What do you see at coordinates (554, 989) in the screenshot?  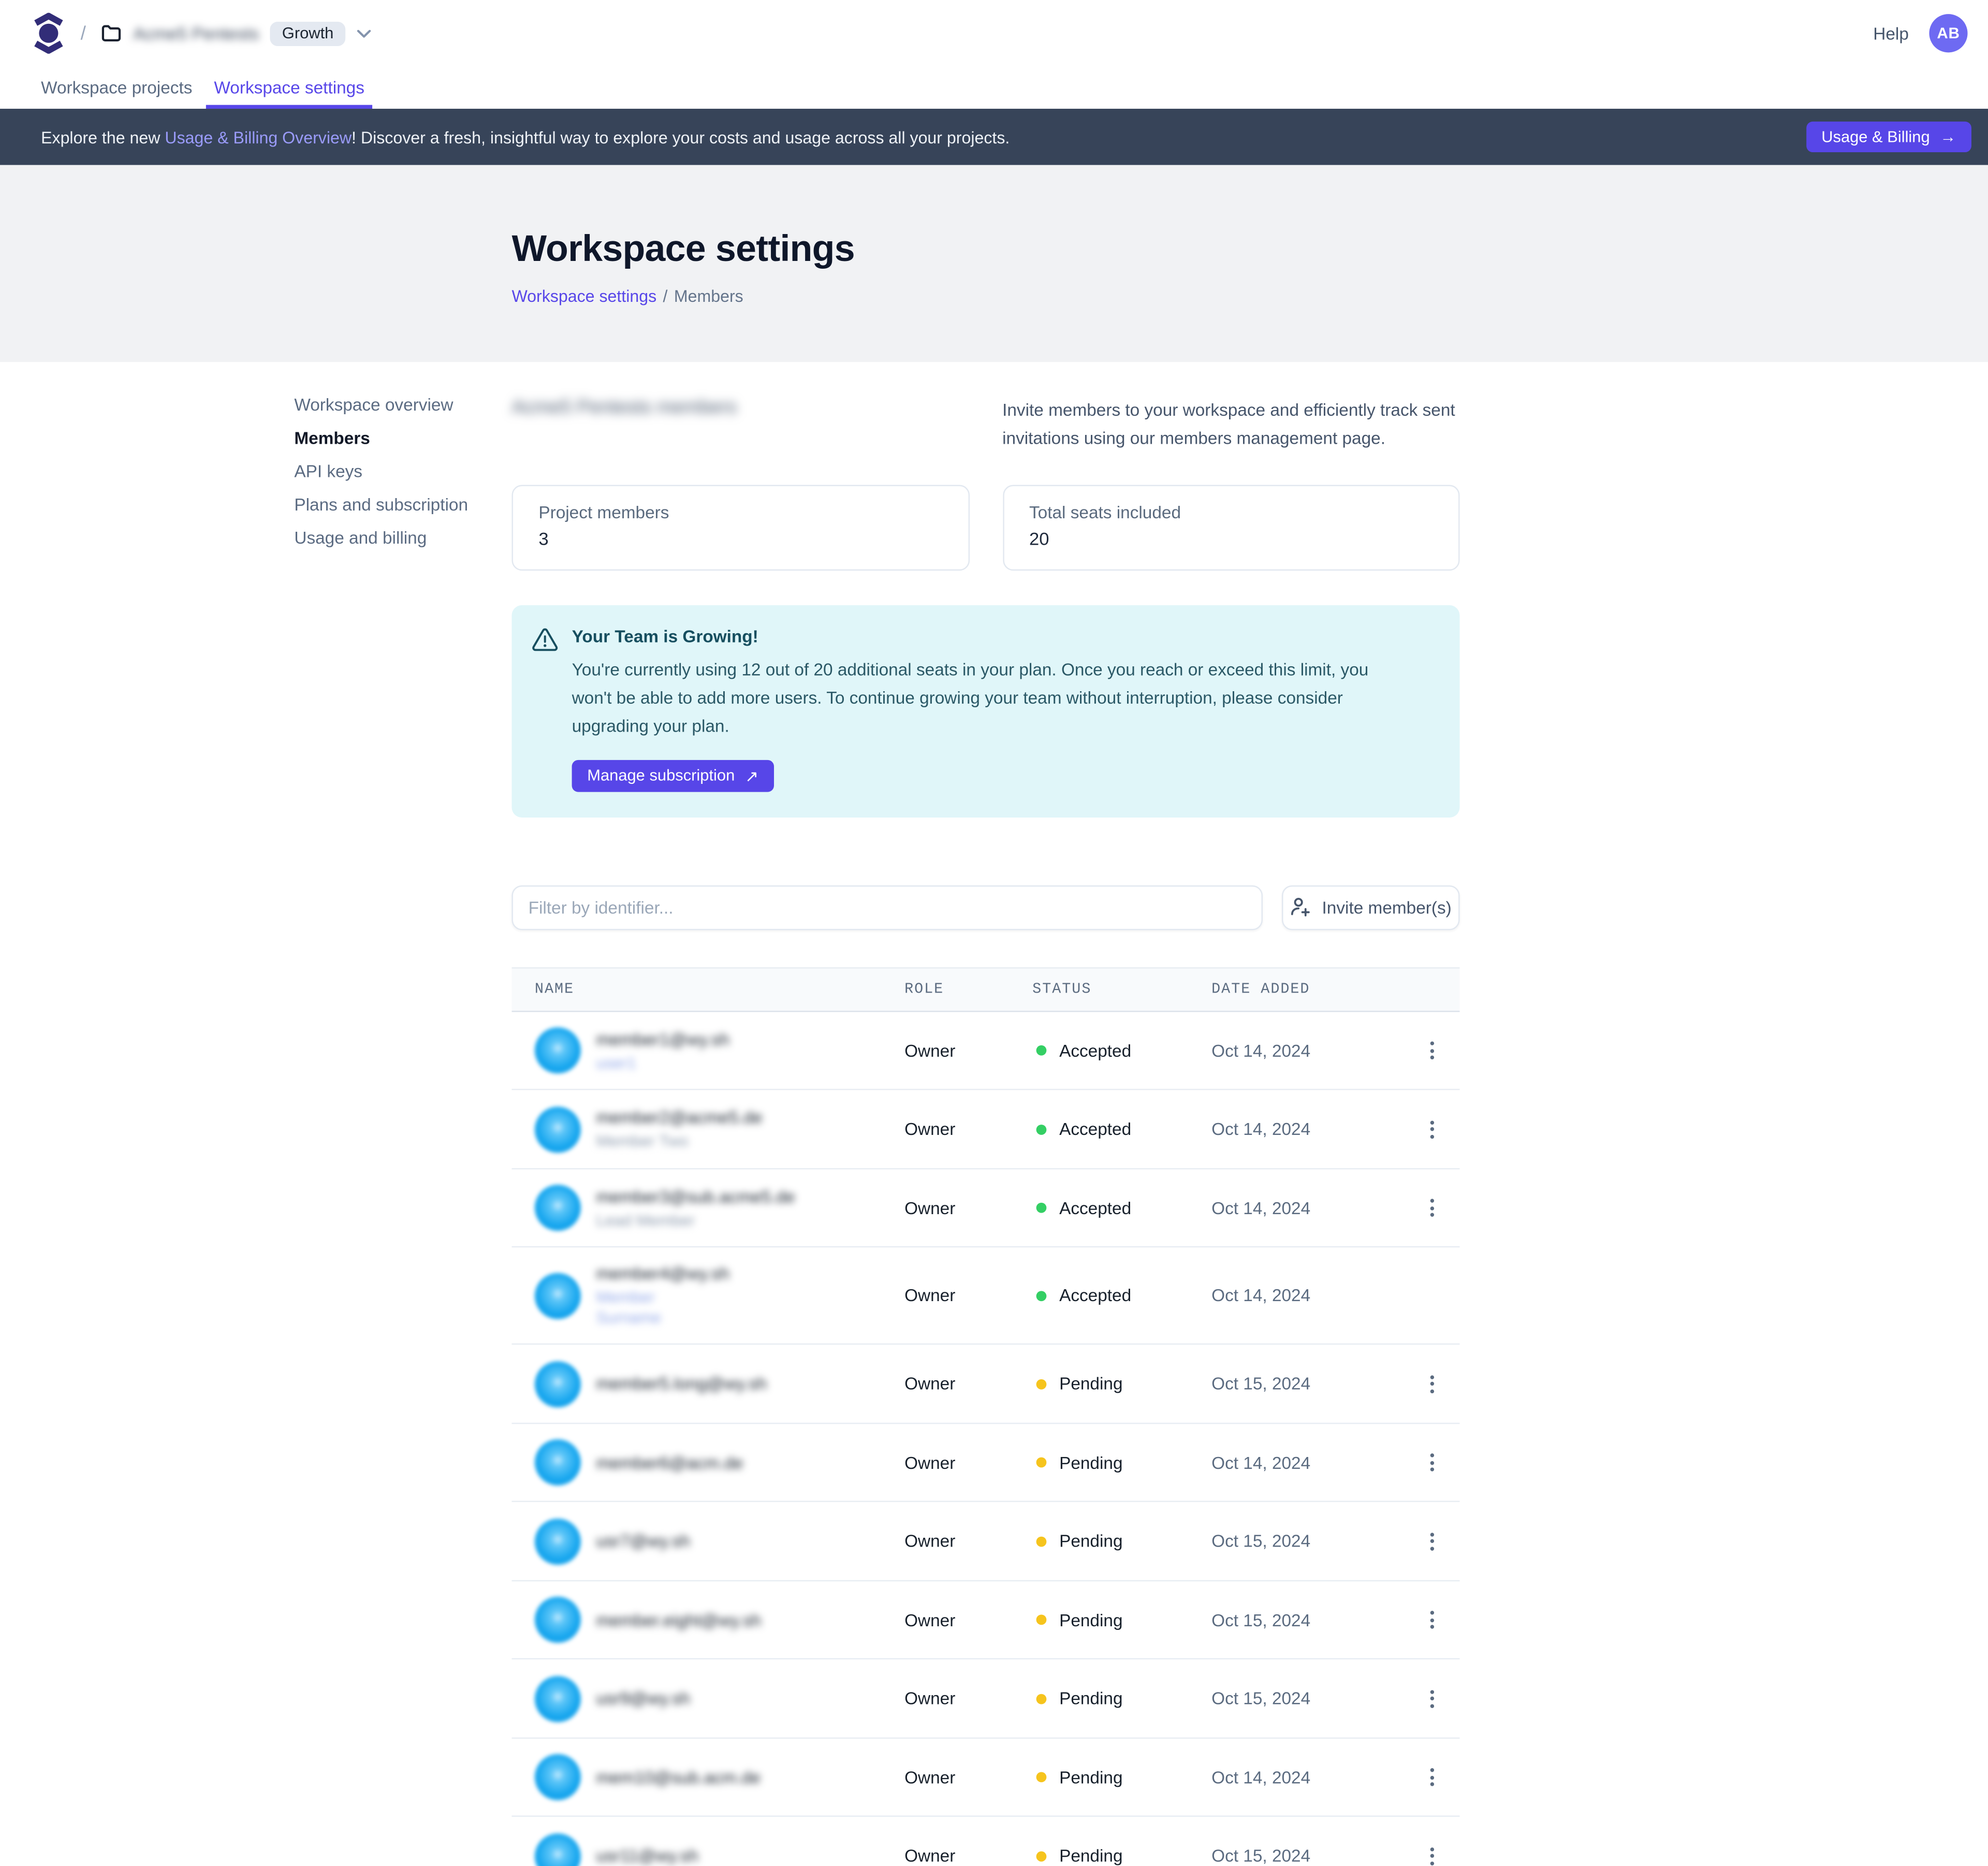 I see `col-header-name: NAME` at bounding box center [554, 989].